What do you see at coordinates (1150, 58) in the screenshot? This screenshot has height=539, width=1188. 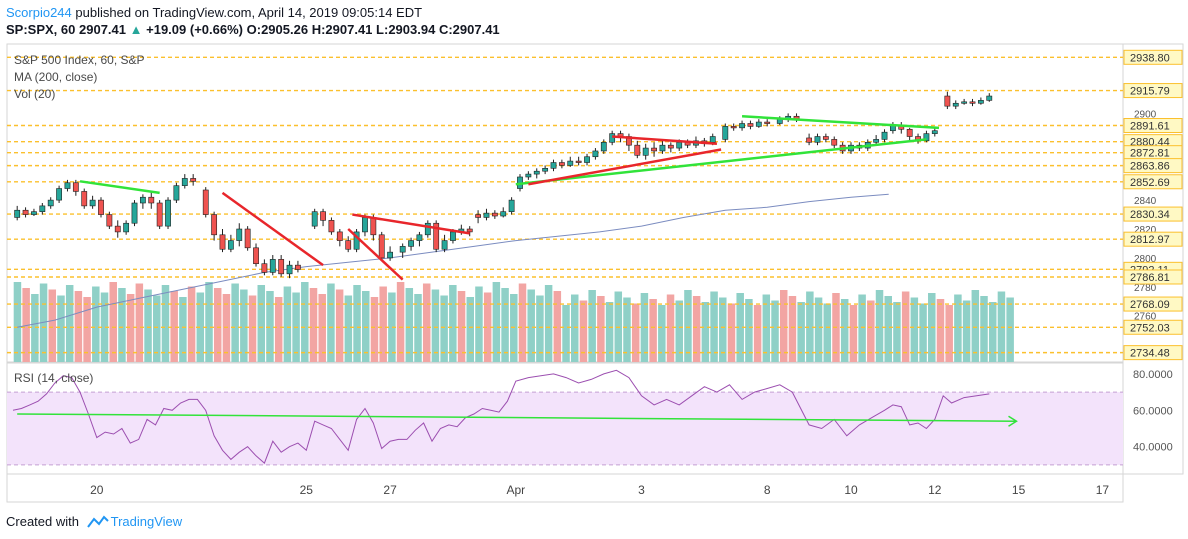 I see `price-level-label: 2938.80` at bounding box center [1150, 58].